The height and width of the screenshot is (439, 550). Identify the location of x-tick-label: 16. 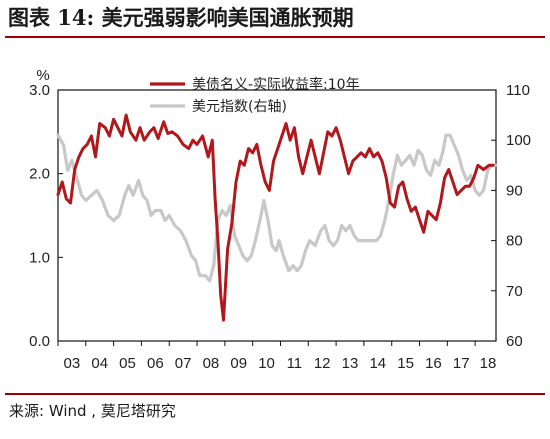
(433, 363).